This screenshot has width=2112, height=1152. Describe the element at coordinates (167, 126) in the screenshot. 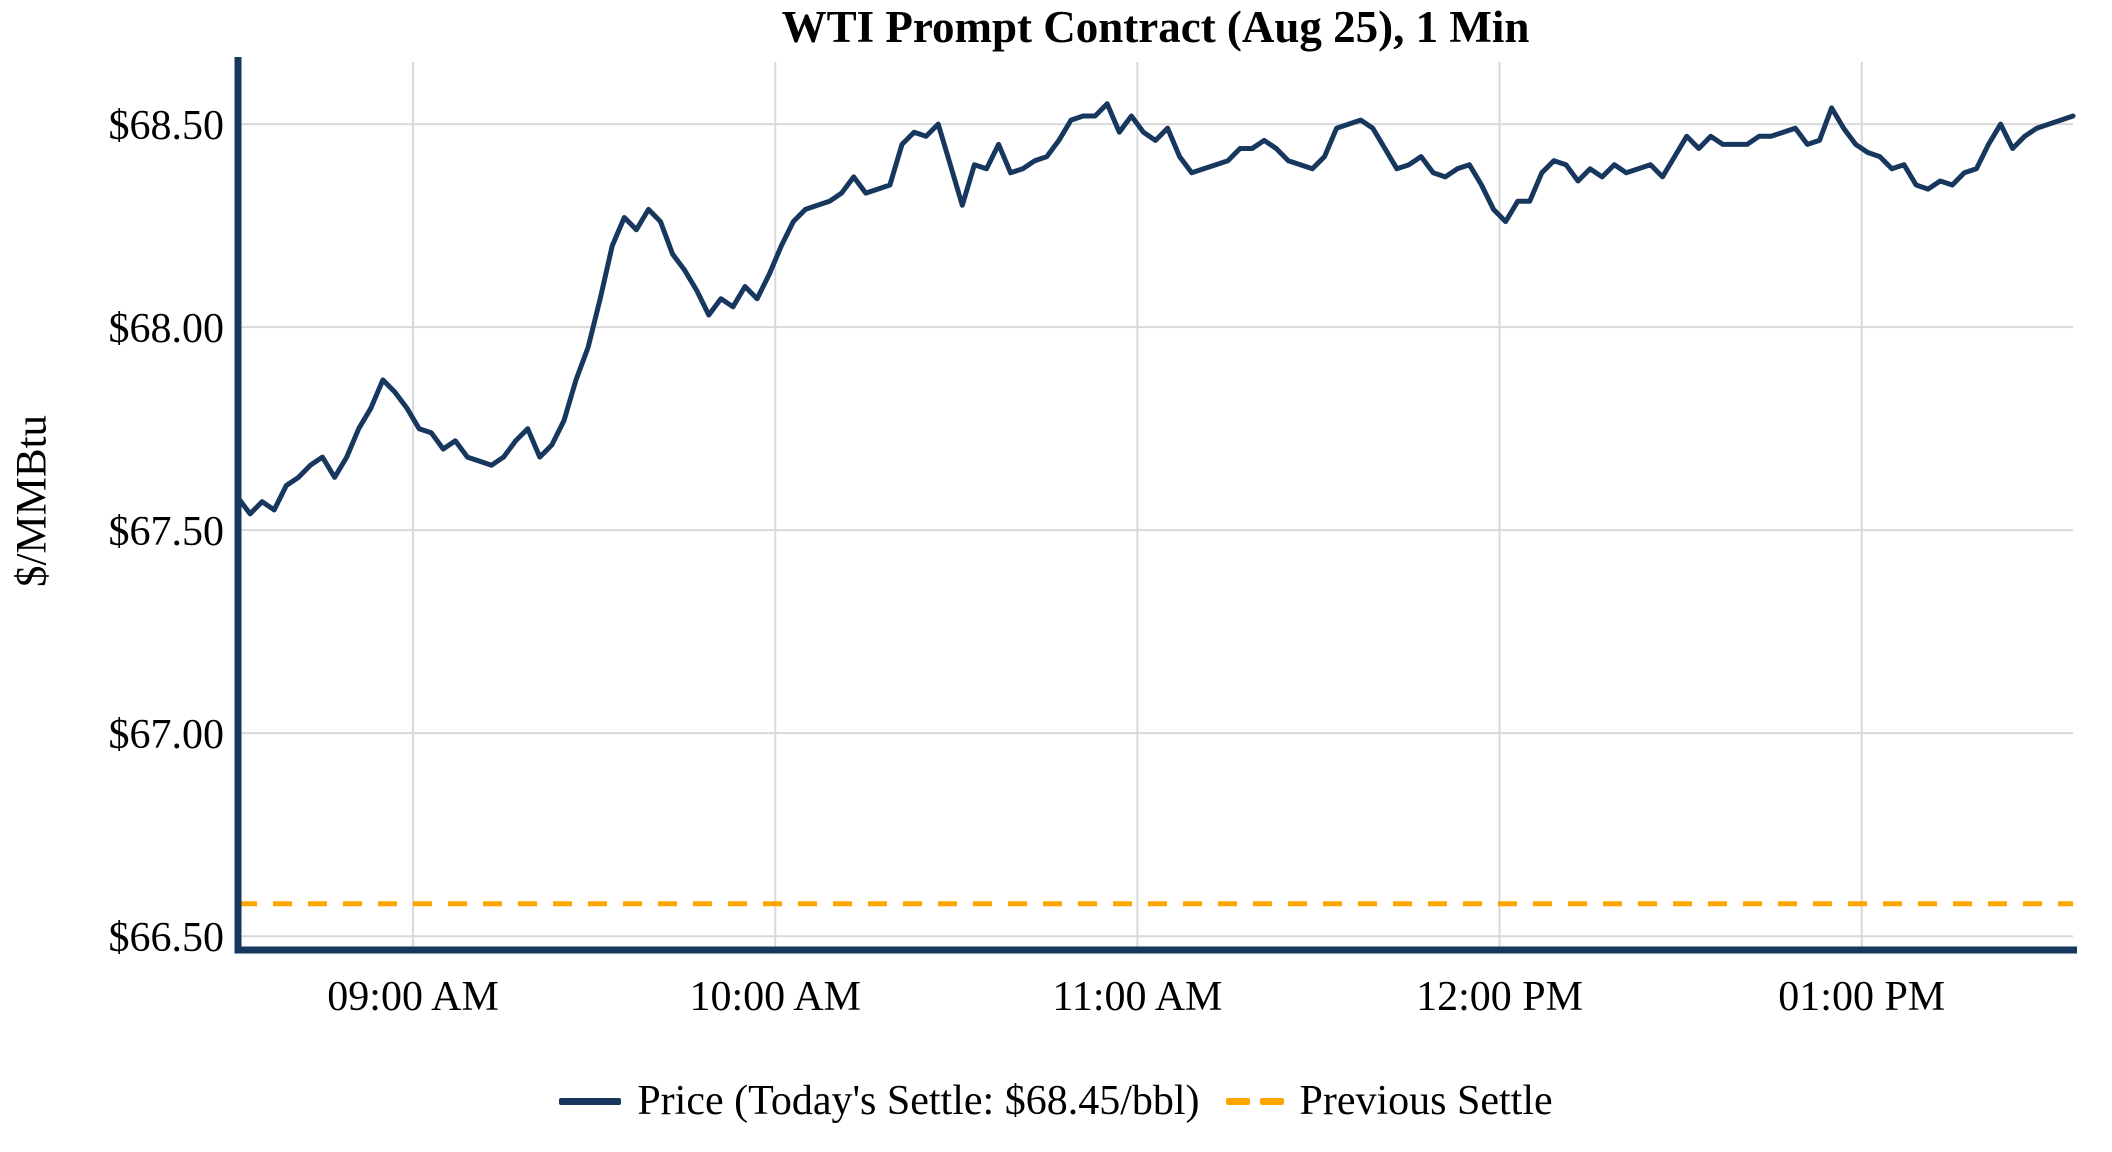

I see `y-tick-label: $68.50` at that location.